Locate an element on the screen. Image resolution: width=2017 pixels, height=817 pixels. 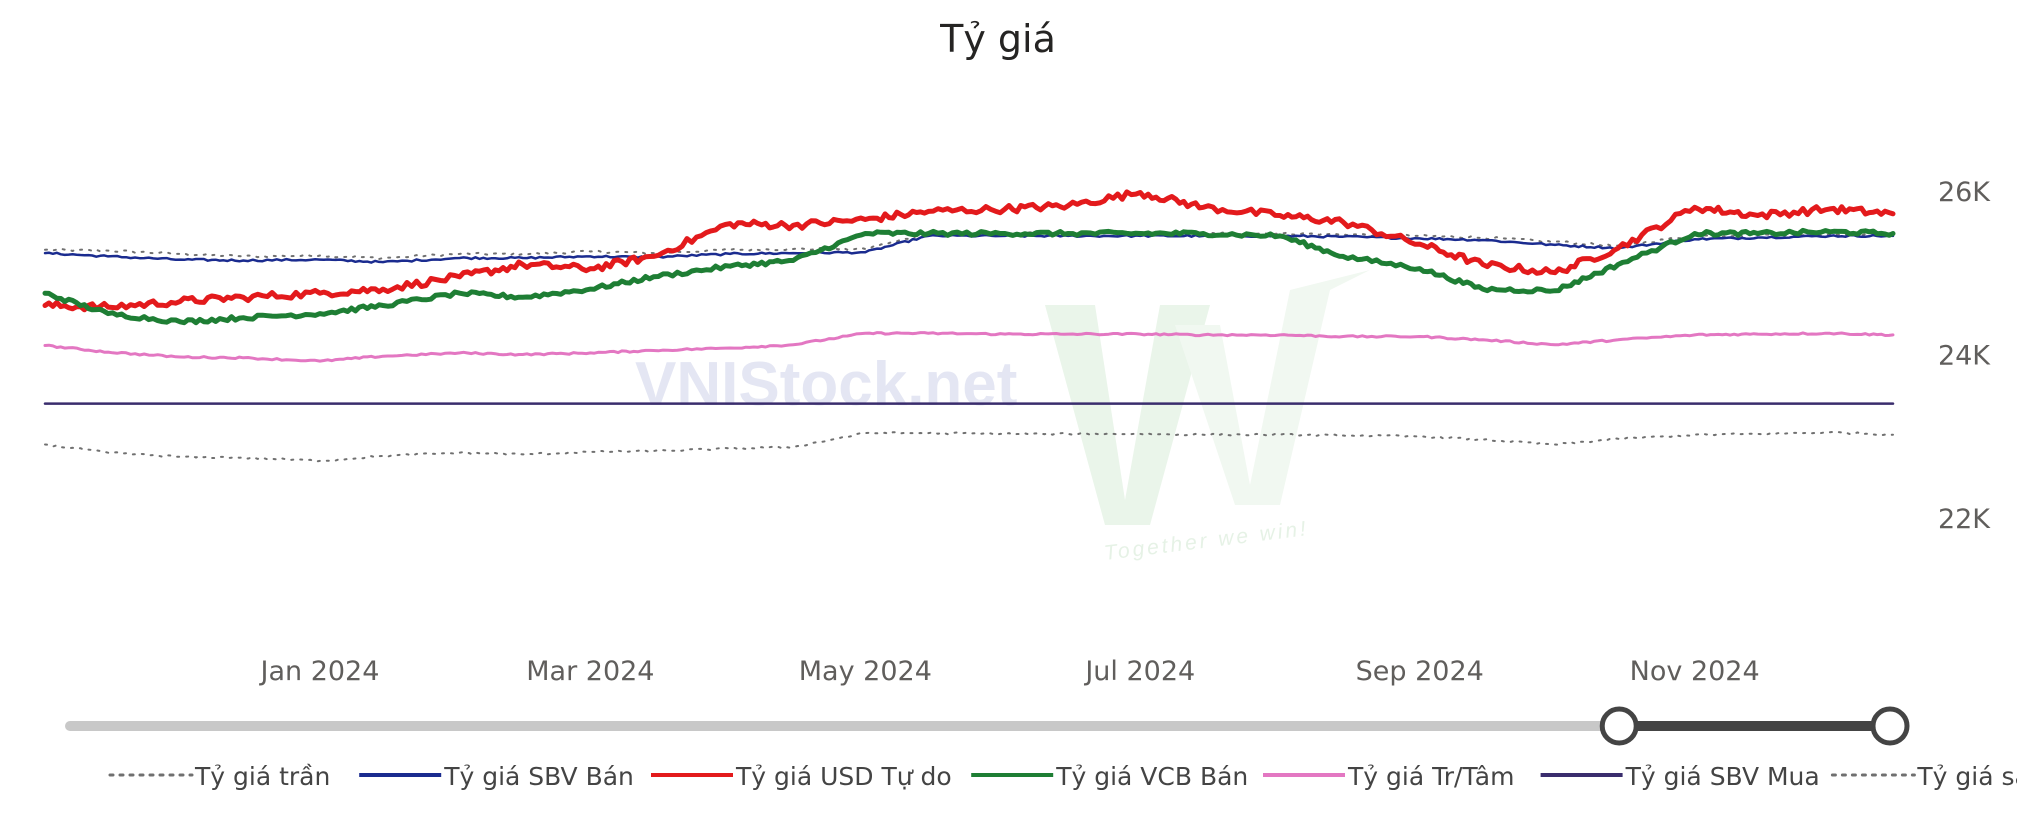
x-tick-label: Jul 2024 is located at coordinates (1139, 671).